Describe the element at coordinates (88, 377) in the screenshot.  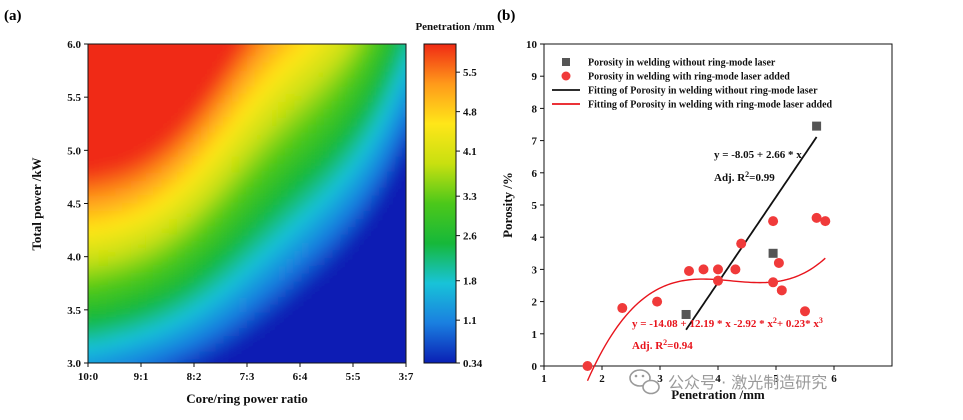
I see `x-tick-label: 10:0` at that location.